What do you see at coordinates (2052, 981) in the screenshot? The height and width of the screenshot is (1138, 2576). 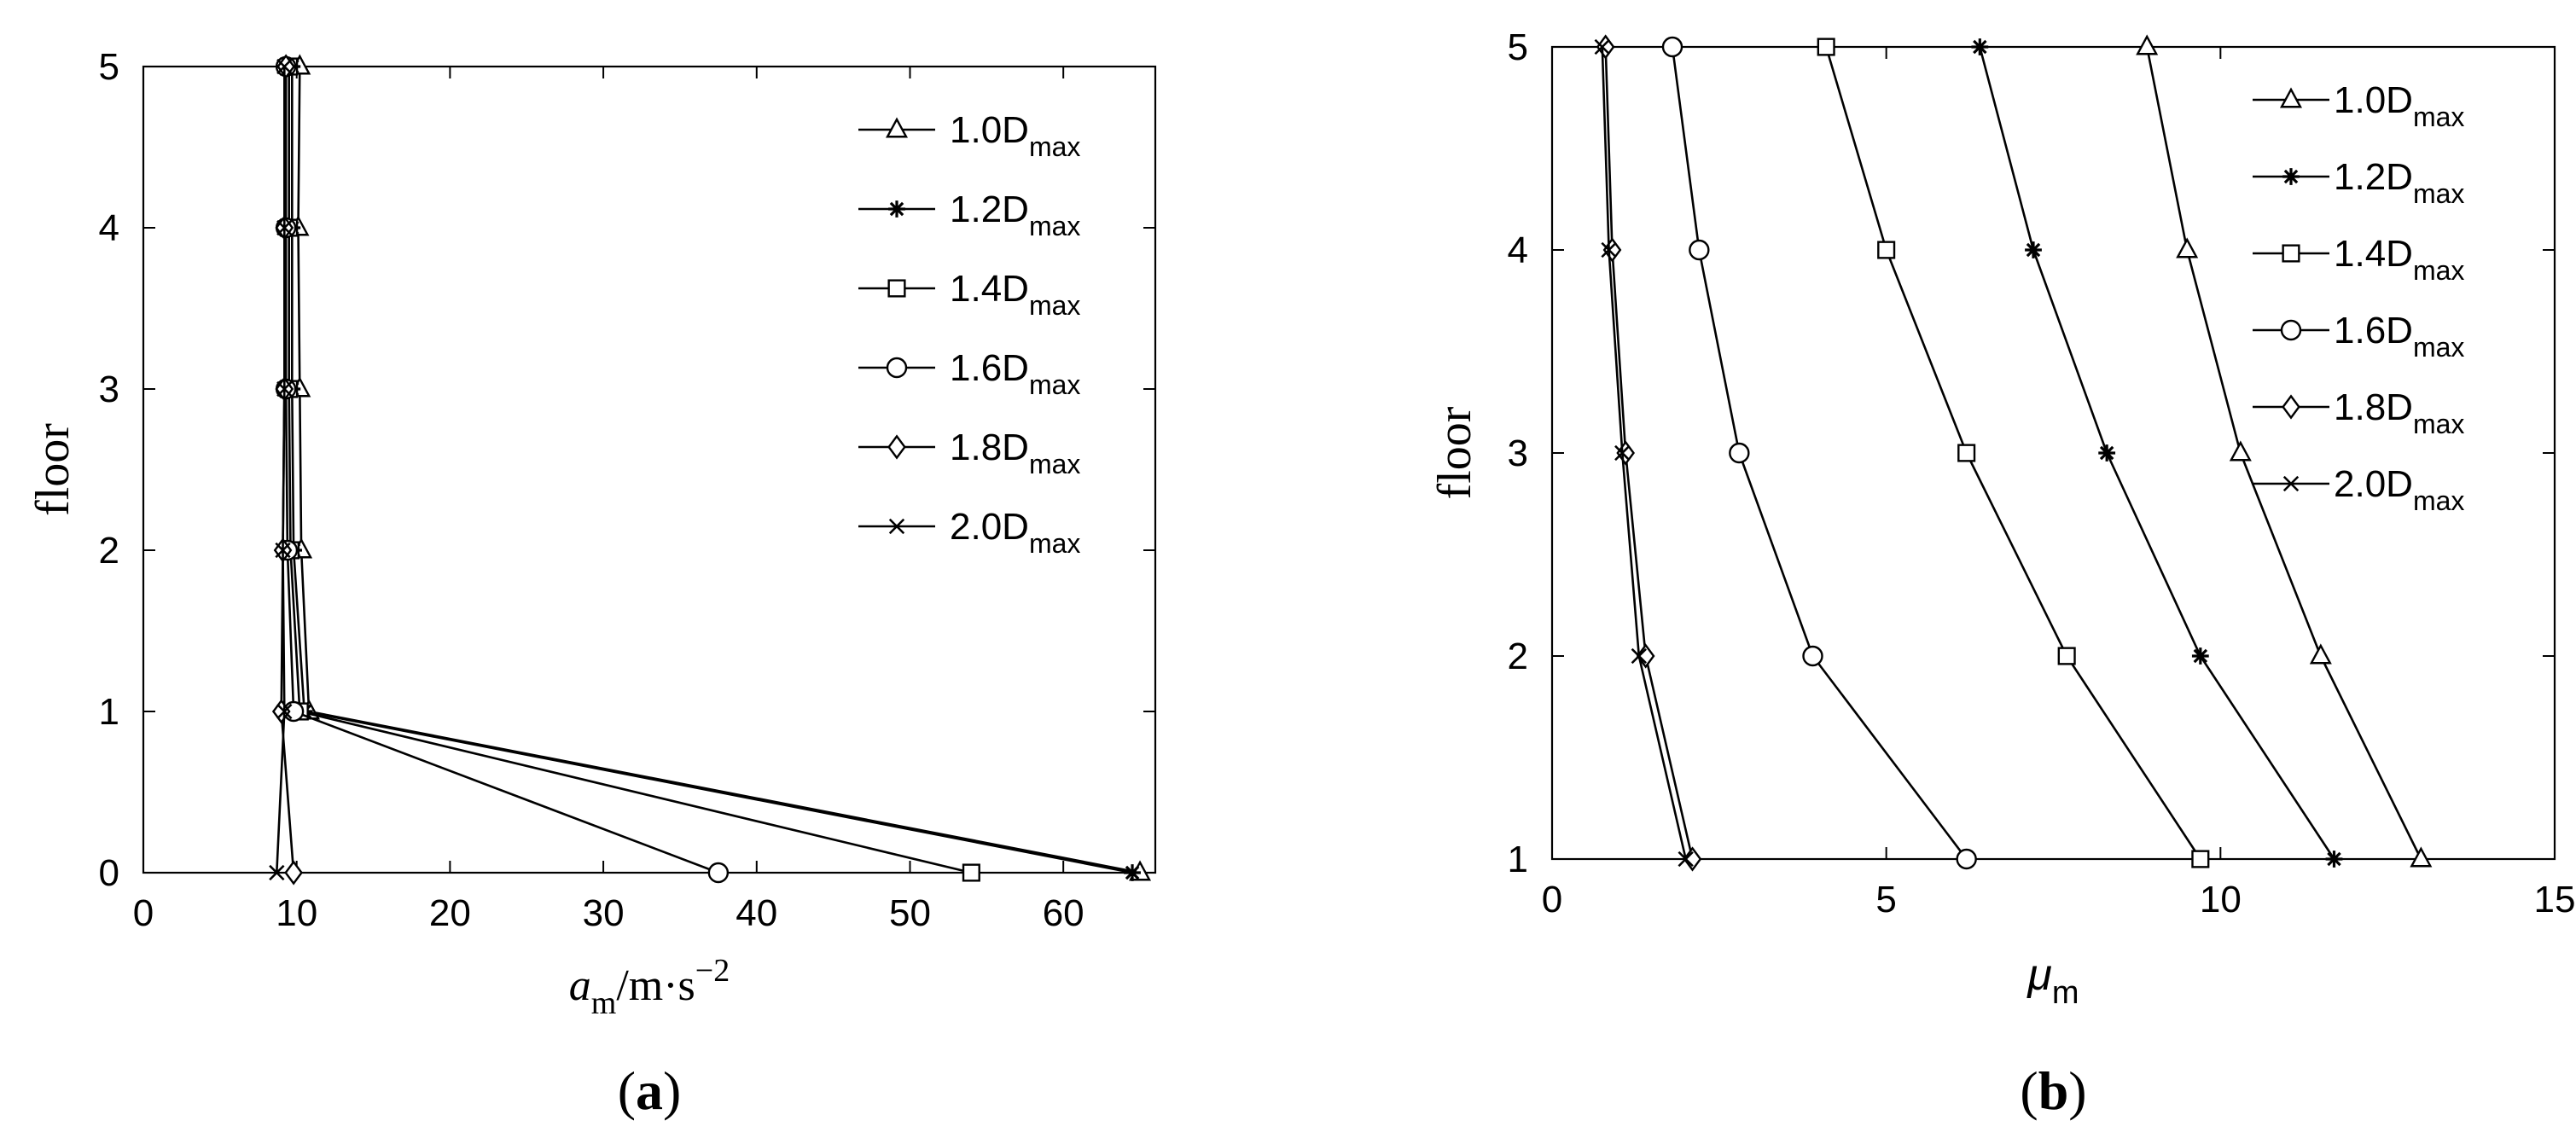 I see `x-axis-label: μm` at bounding box center [2052, 981].